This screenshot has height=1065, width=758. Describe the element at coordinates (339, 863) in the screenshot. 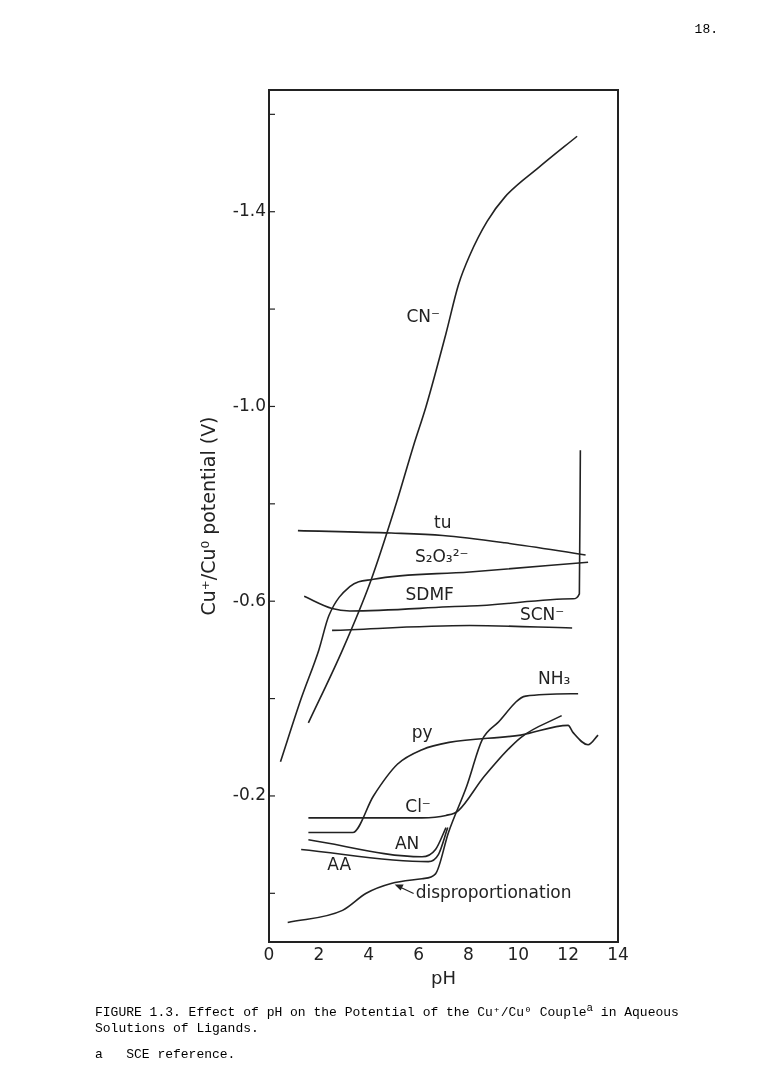

I see `series-label: AA` at that location.